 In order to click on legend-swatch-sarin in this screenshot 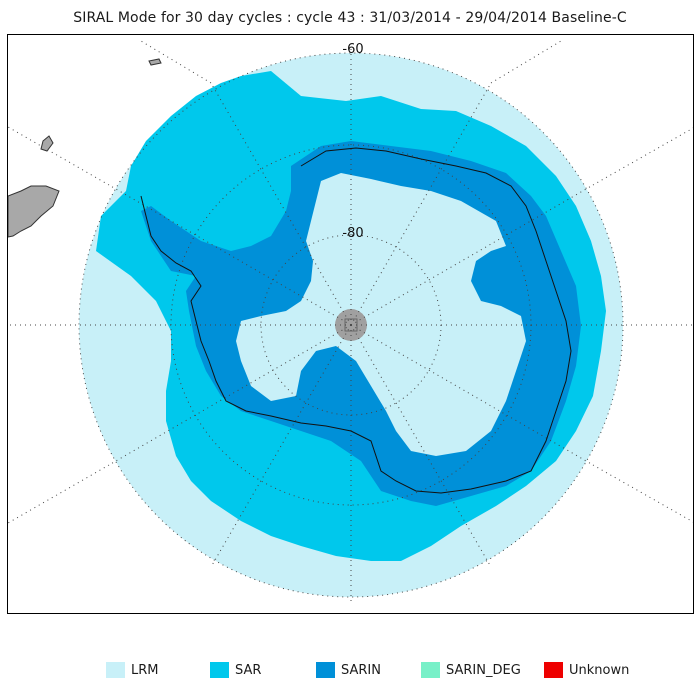, I will do `click(325, 670)`.